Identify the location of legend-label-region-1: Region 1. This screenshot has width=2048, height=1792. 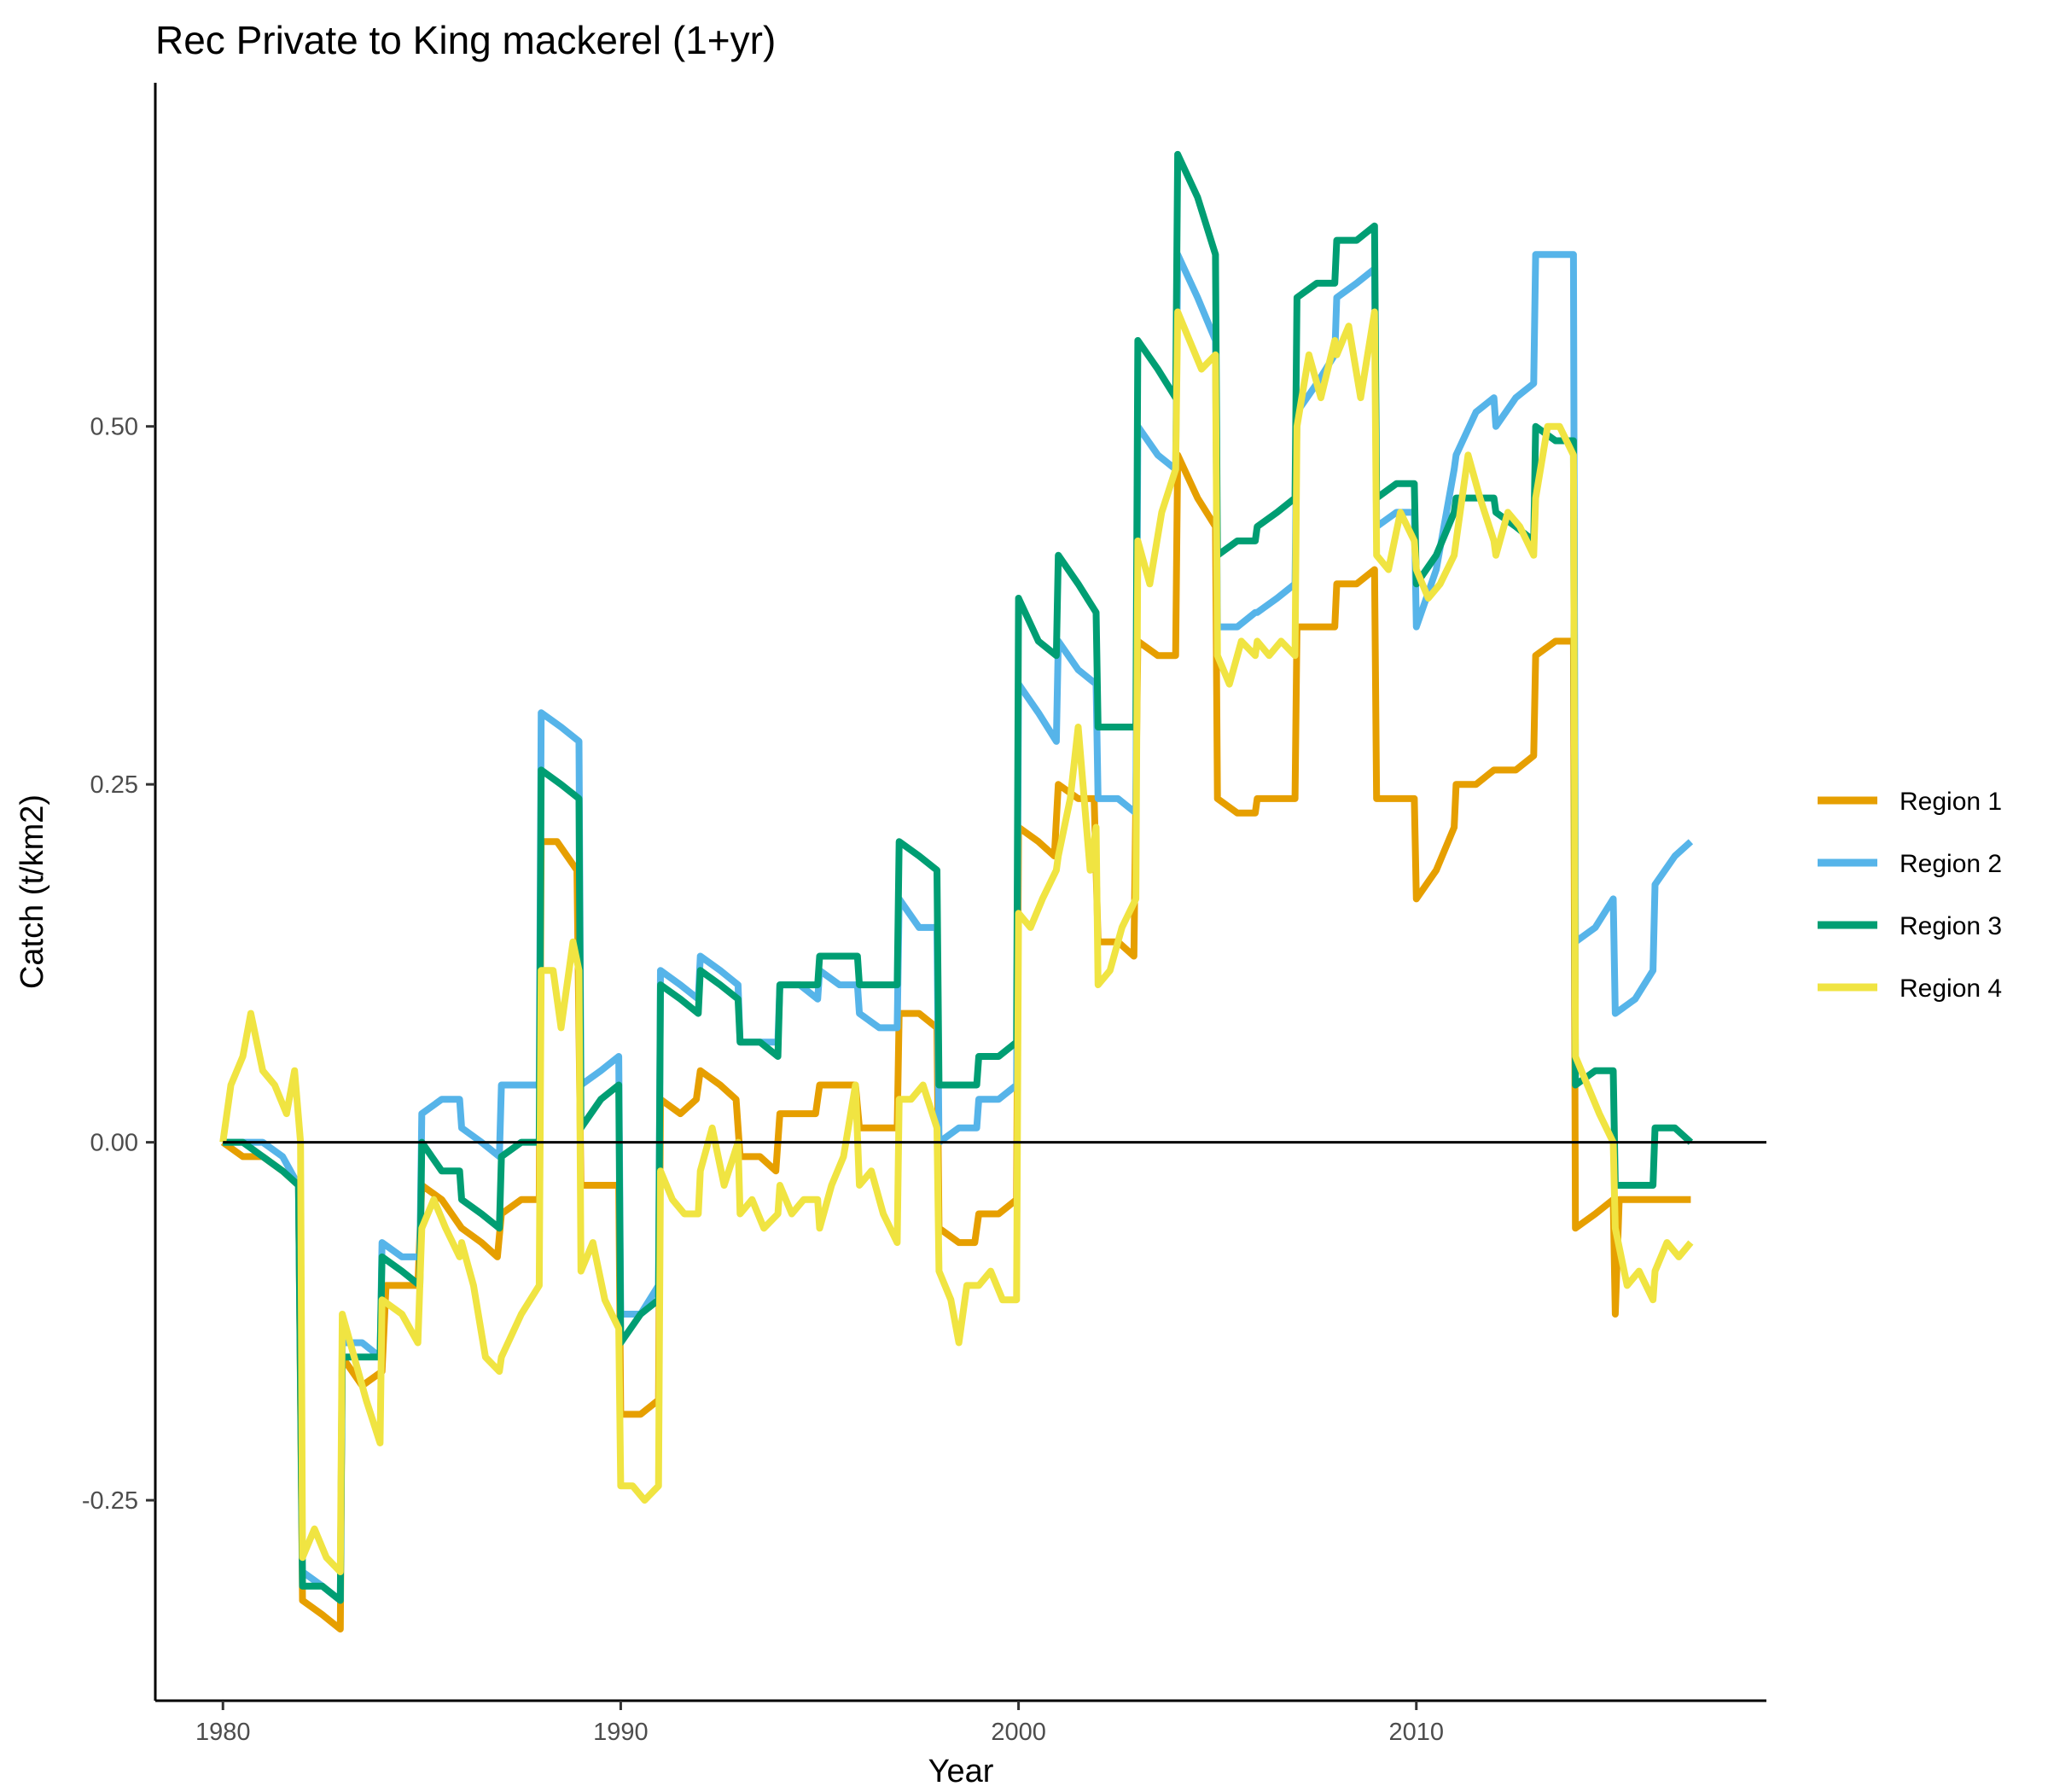
(1951, 802).